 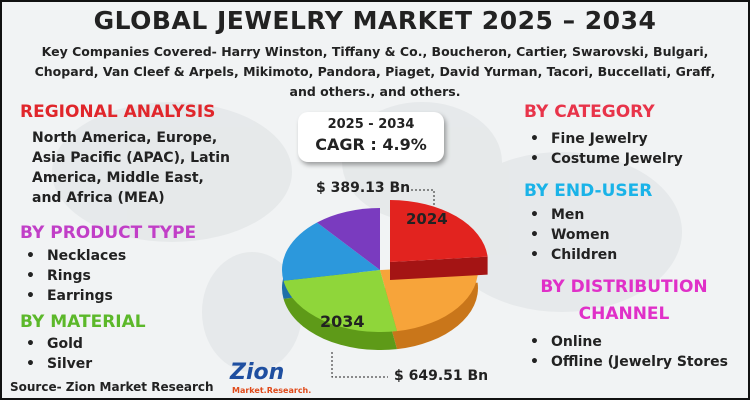 What do you see at coordinates (628, 342) in the screenshot?
I see `item: Online` at bounding box center [628, 342].